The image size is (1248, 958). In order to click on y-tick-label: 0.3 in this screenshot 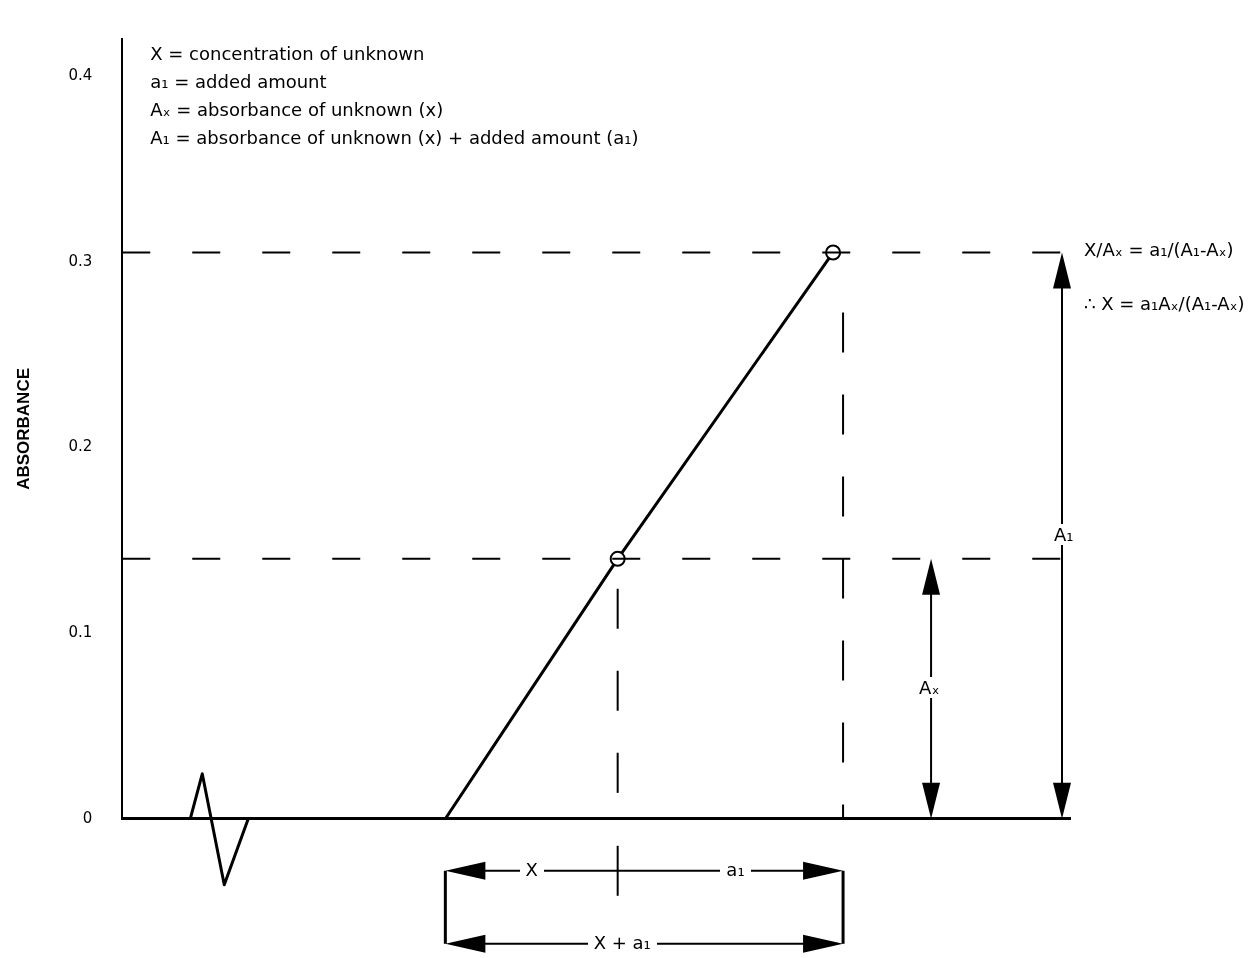, I will do `click(80, 260)`.